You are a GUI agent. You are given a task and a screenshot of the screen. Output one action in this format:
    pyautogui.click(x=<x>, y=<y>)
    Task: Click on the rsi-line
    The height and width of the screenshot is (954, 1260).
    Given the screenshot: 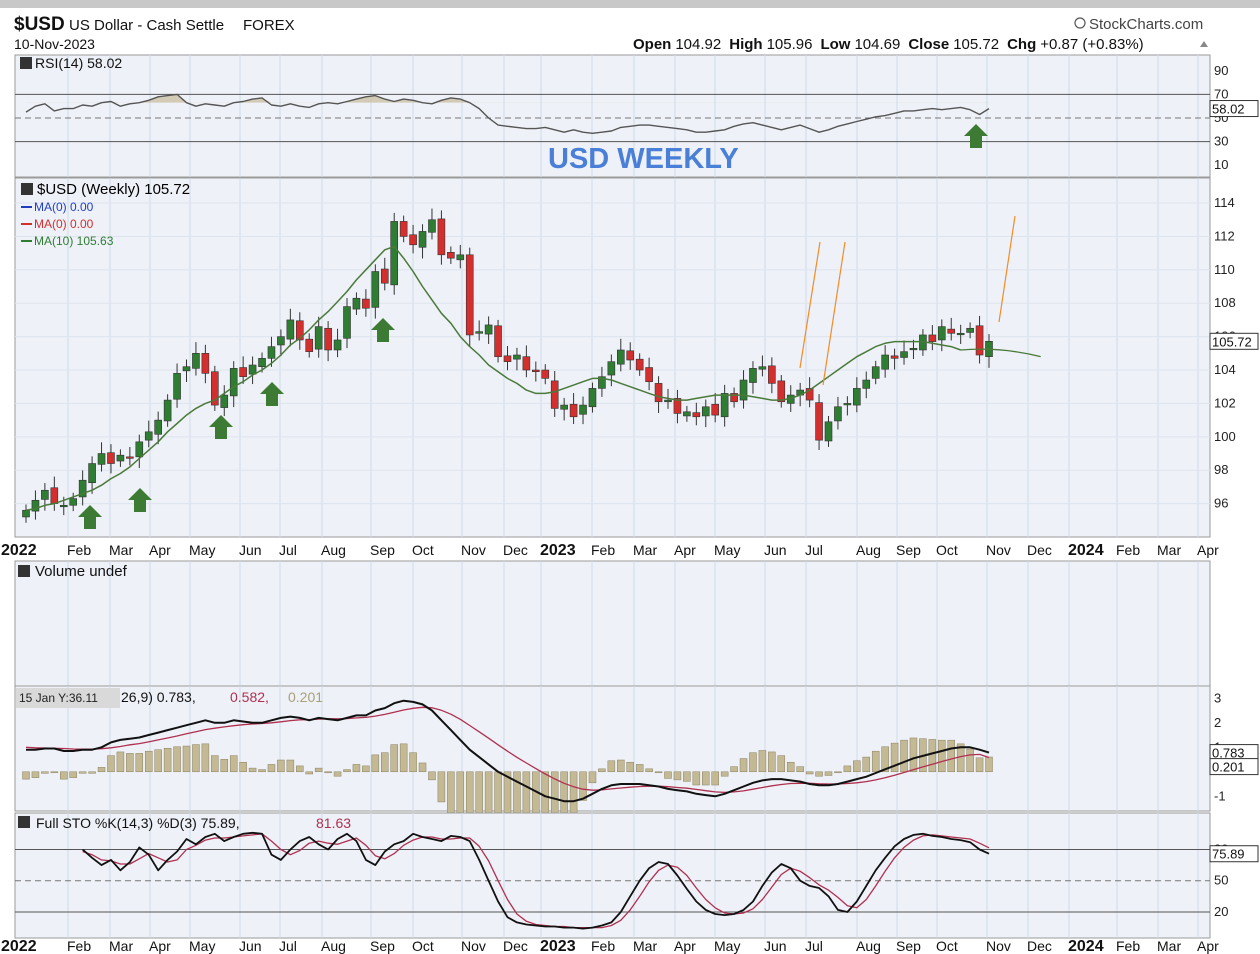 What is the action you would take?
    pyautogui.click(x=507, y=114)
    